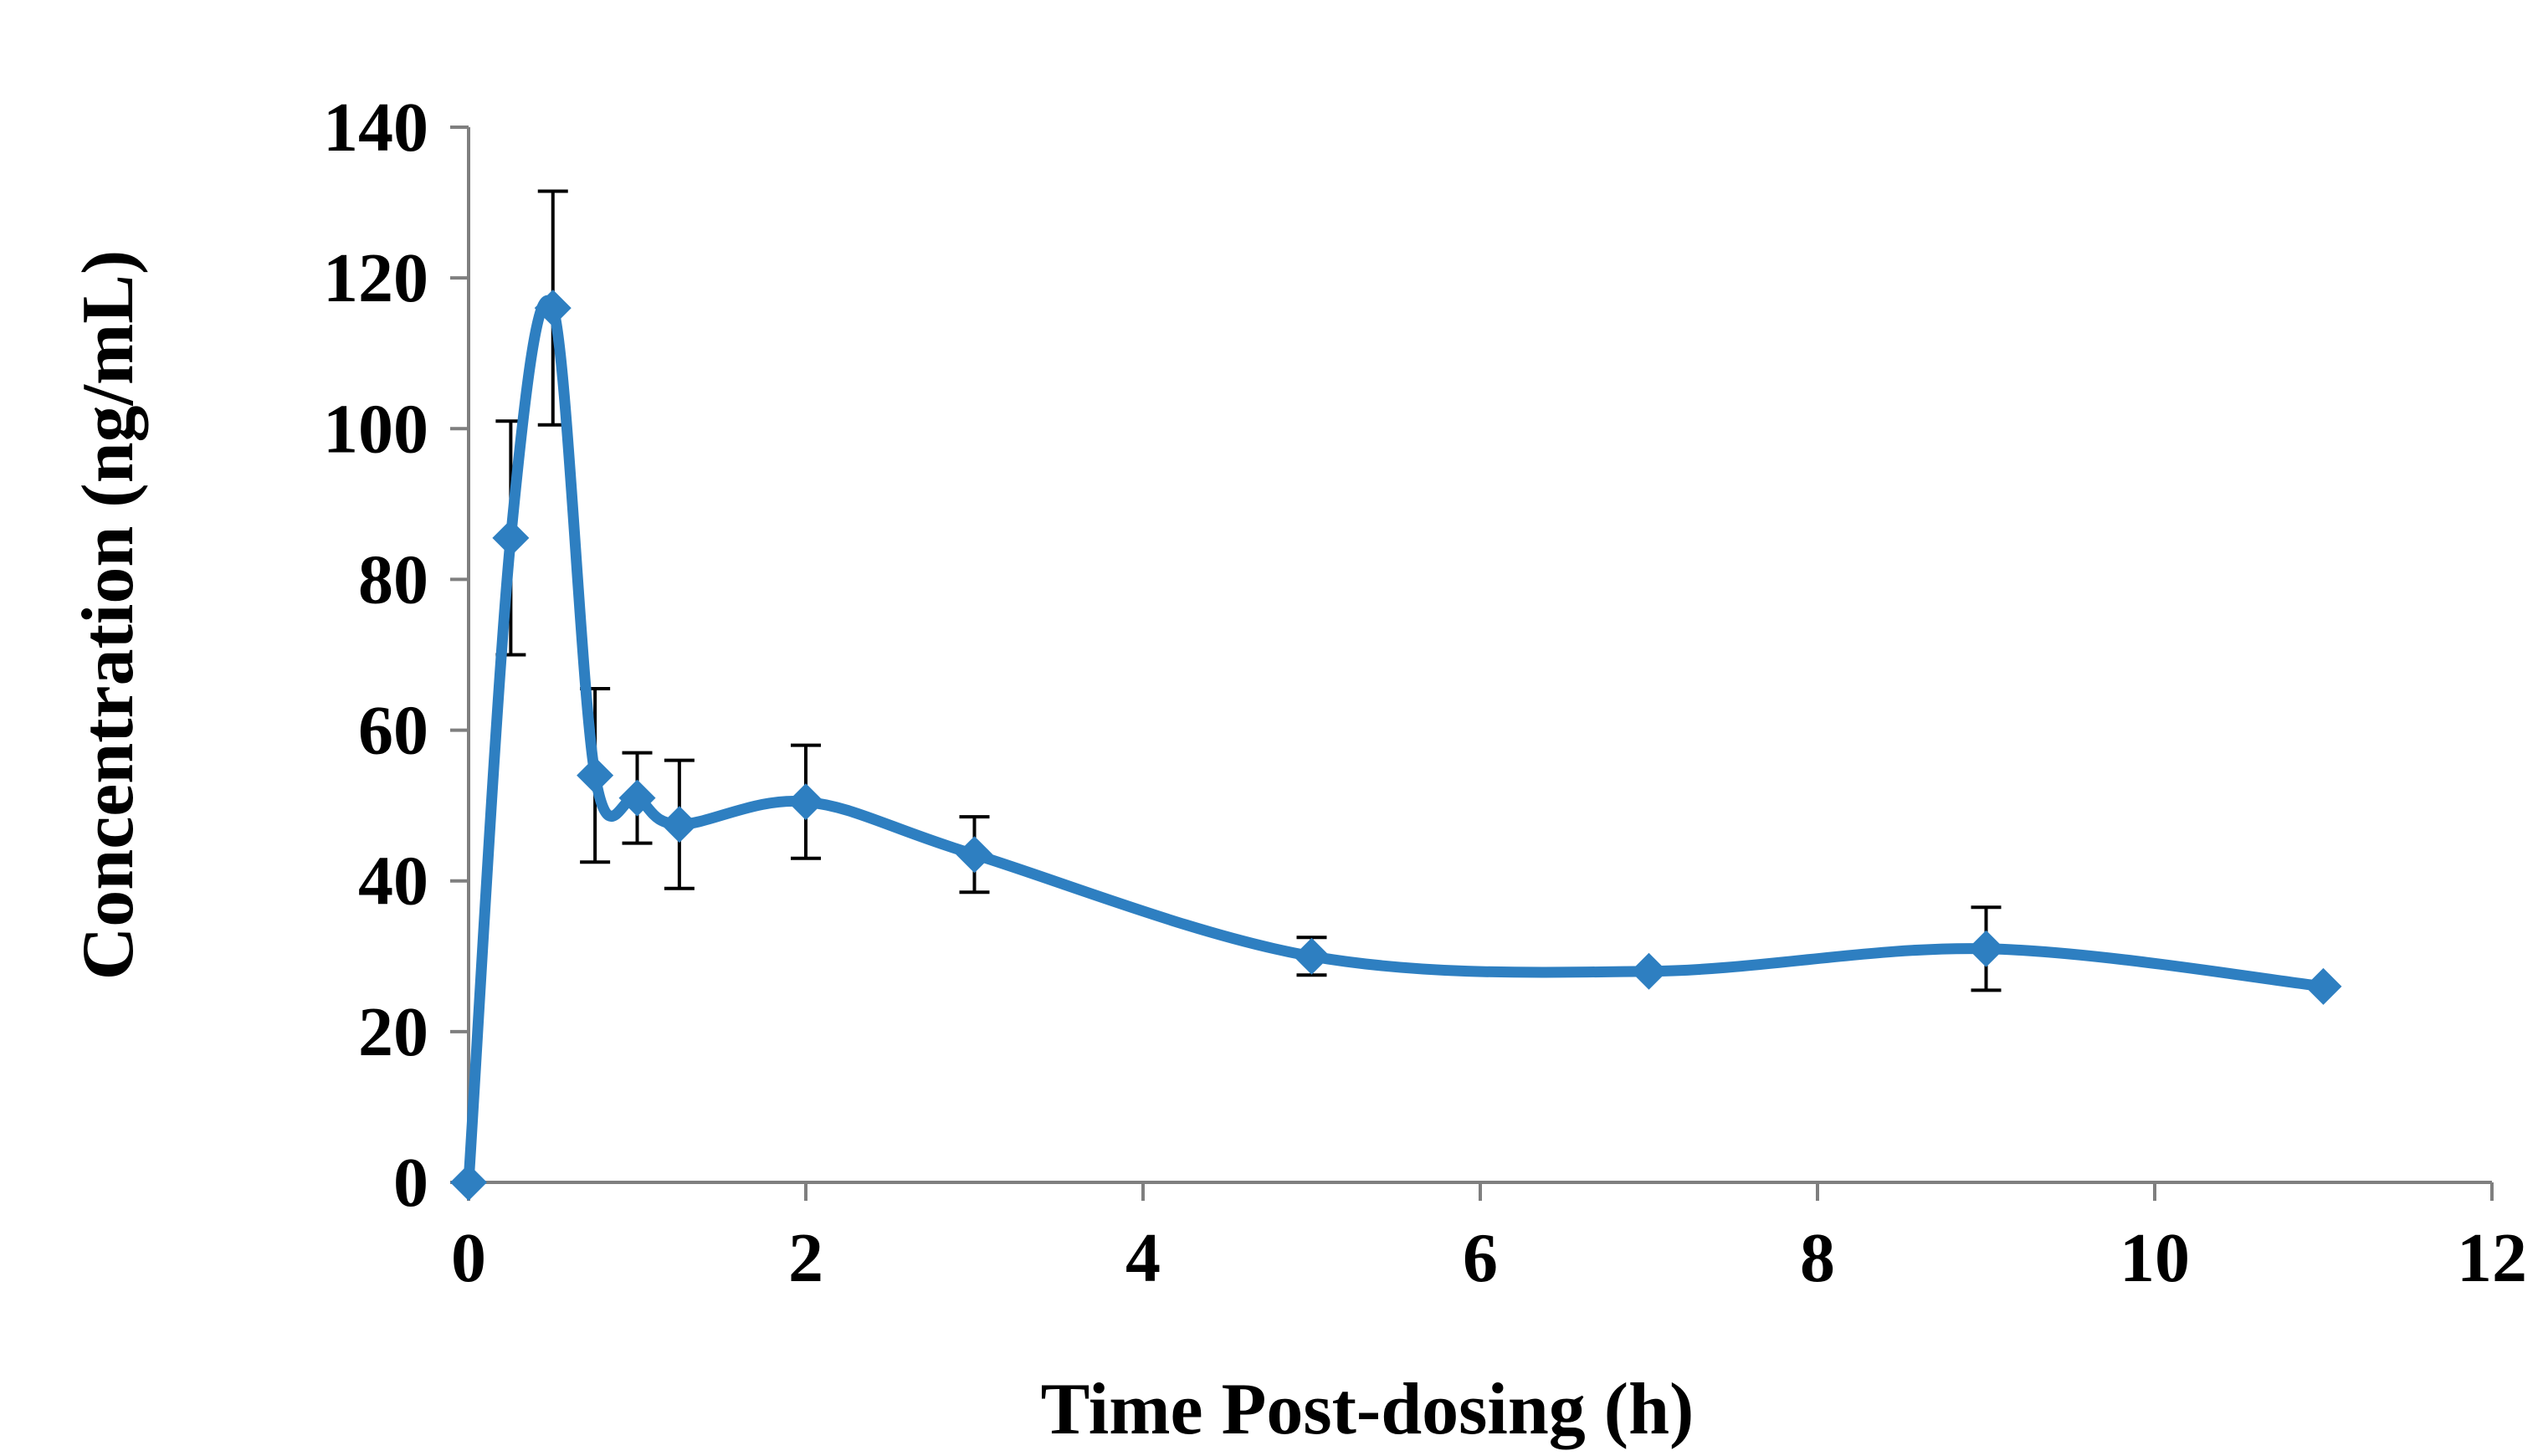 The image size is (2548, 1456). I want to click on x-tick-label: 8, so click(1817, 1258).